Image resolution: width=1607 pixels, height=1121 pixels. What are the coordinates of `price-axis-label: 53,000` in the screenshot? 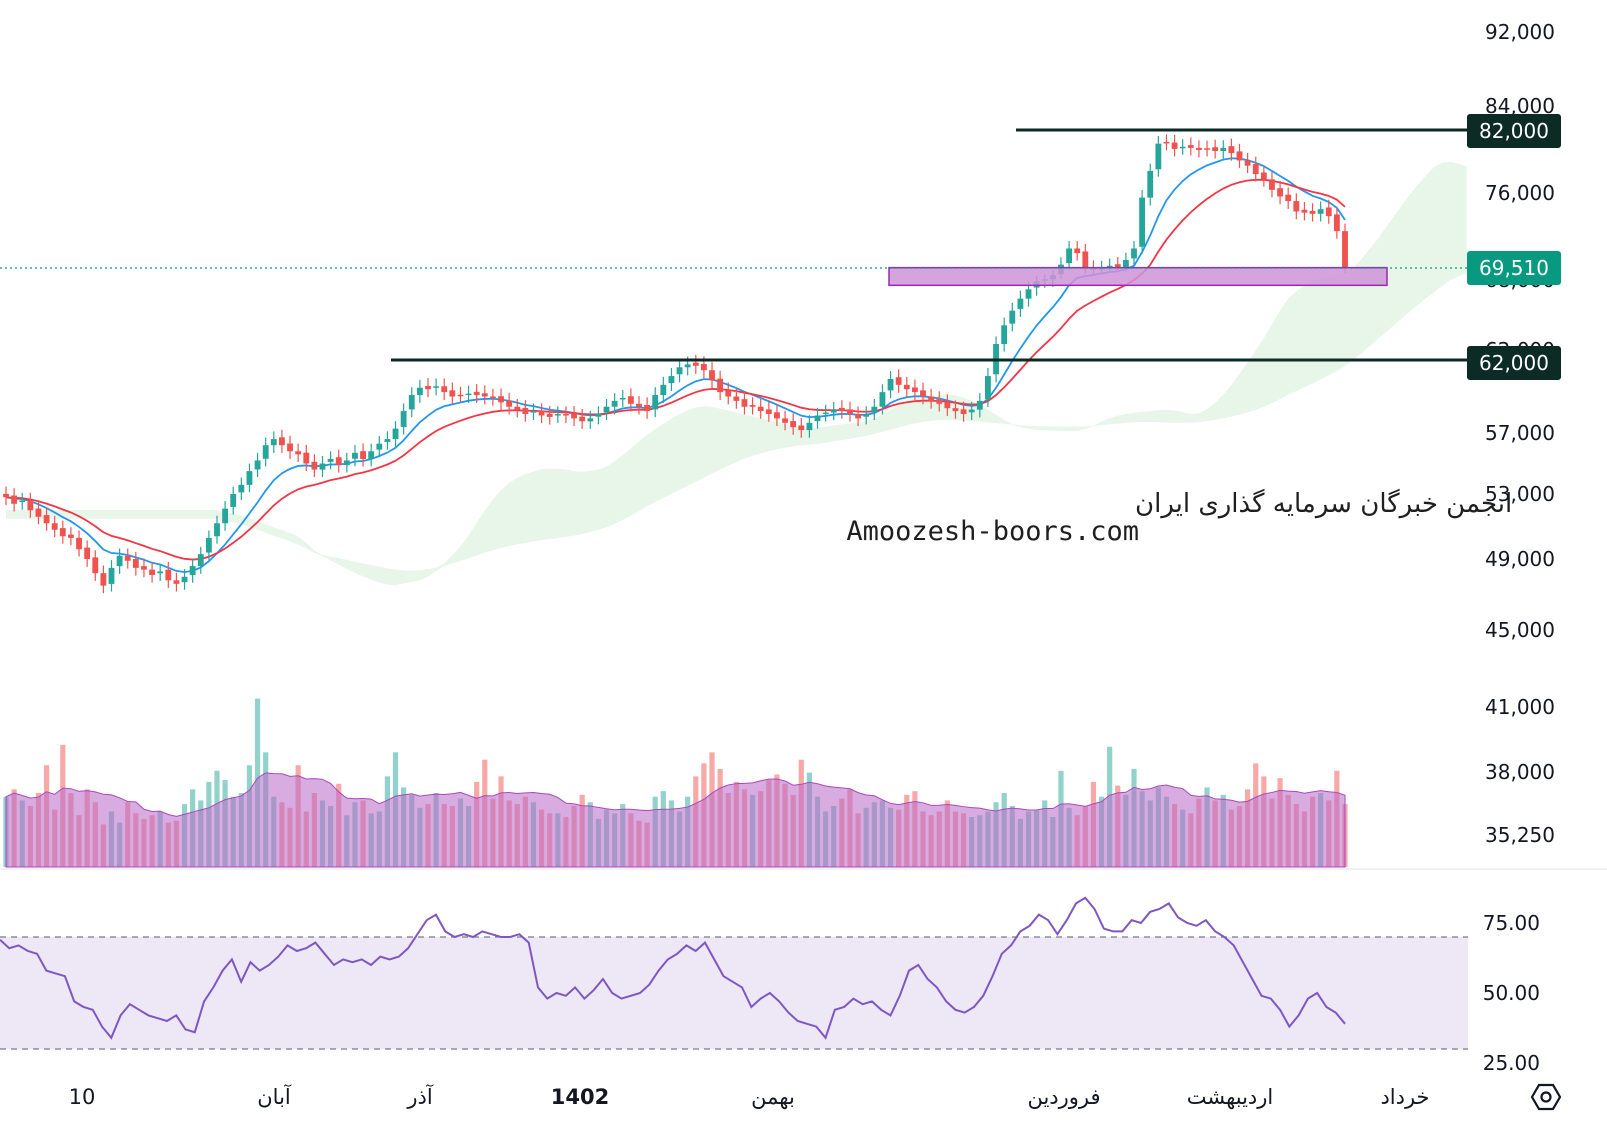 It's located at (1520, 494).